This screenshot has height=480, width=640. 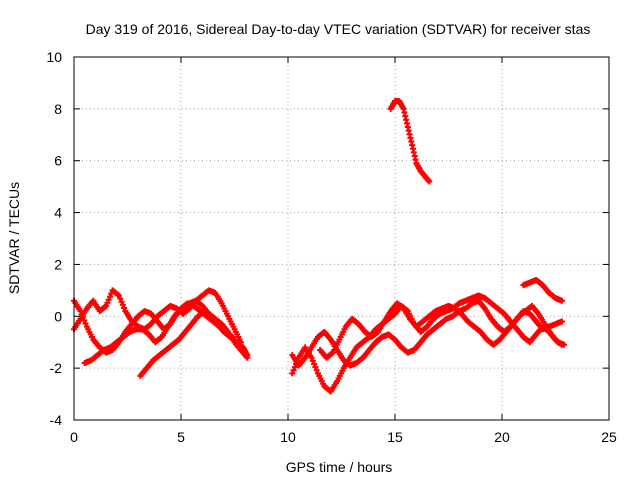 I want to click on x-axis-label: GPS time / hours, so click(x=339, y=467).